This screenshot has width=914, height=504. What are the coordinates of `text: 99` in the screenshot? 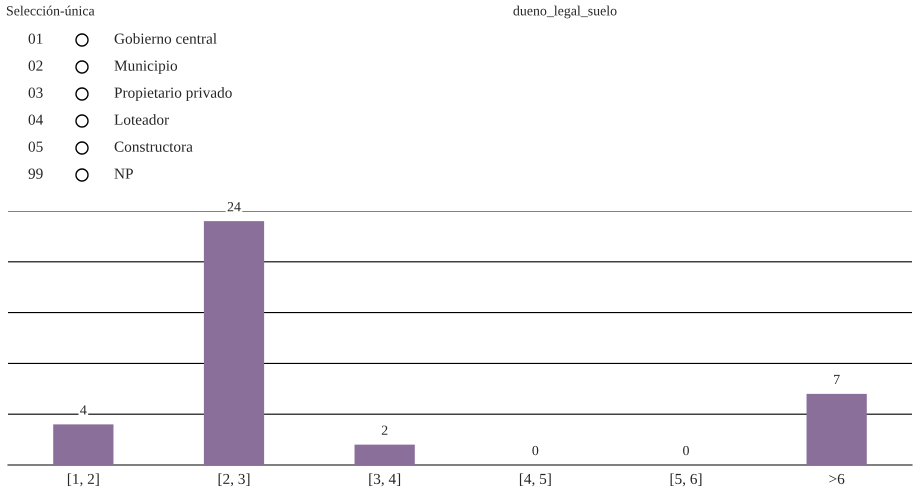 It's located at (35, 173).